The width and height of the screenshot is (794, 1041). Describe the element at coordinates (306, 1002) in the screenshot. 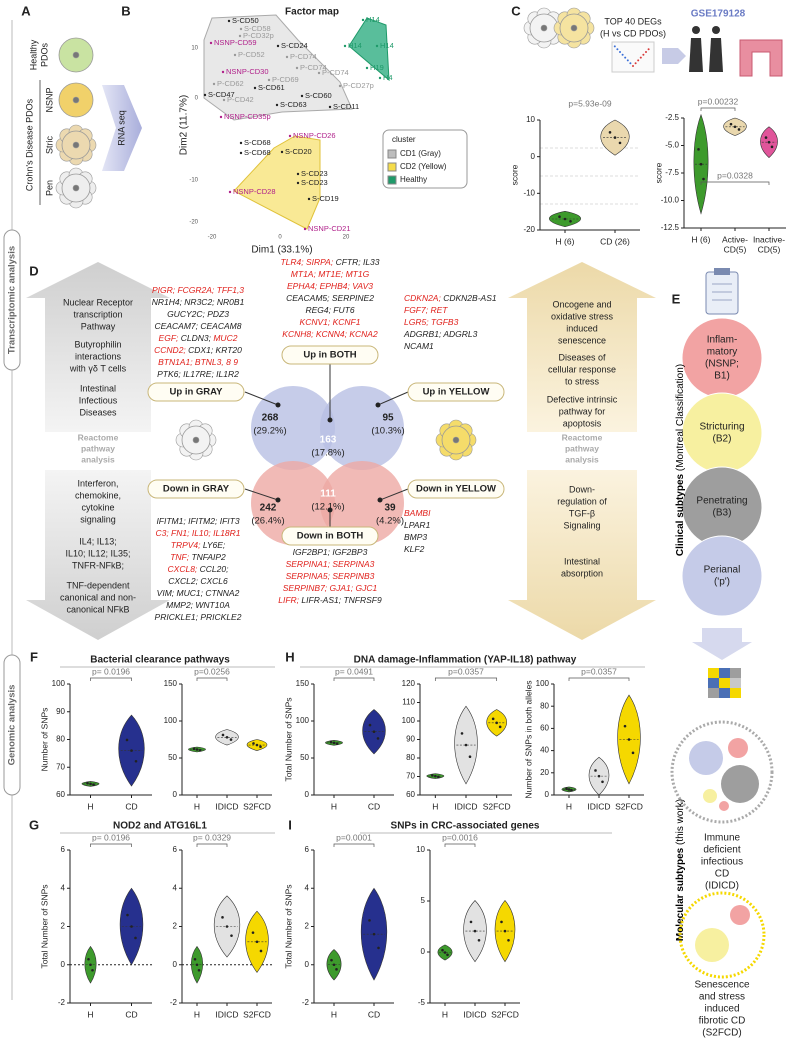

I see `label: -2` at that location.